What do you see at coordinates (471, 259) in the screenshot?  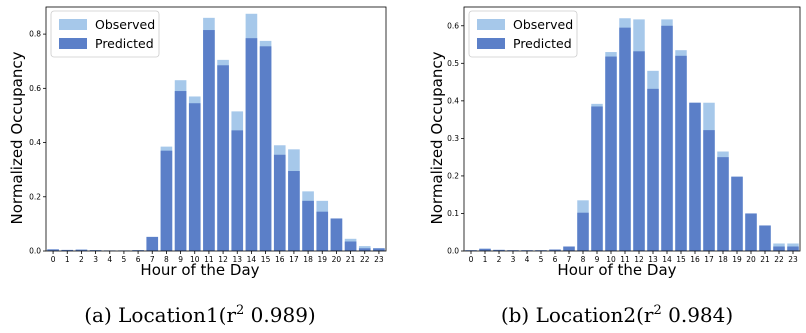 I see `x-tick-label: 0` at bounding box center [471, 259].